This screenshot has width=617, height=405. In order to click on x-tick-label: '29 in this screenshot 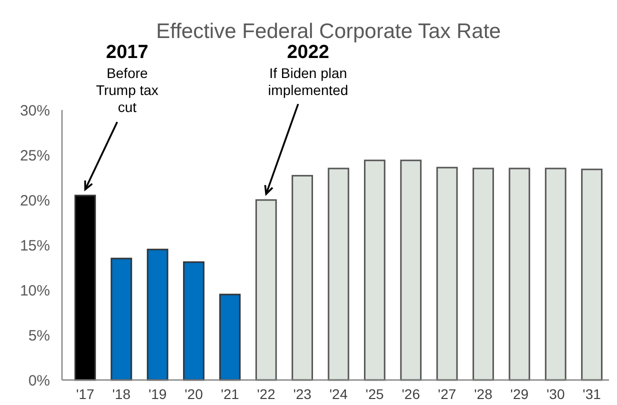, I will do `click(519, 394)`.